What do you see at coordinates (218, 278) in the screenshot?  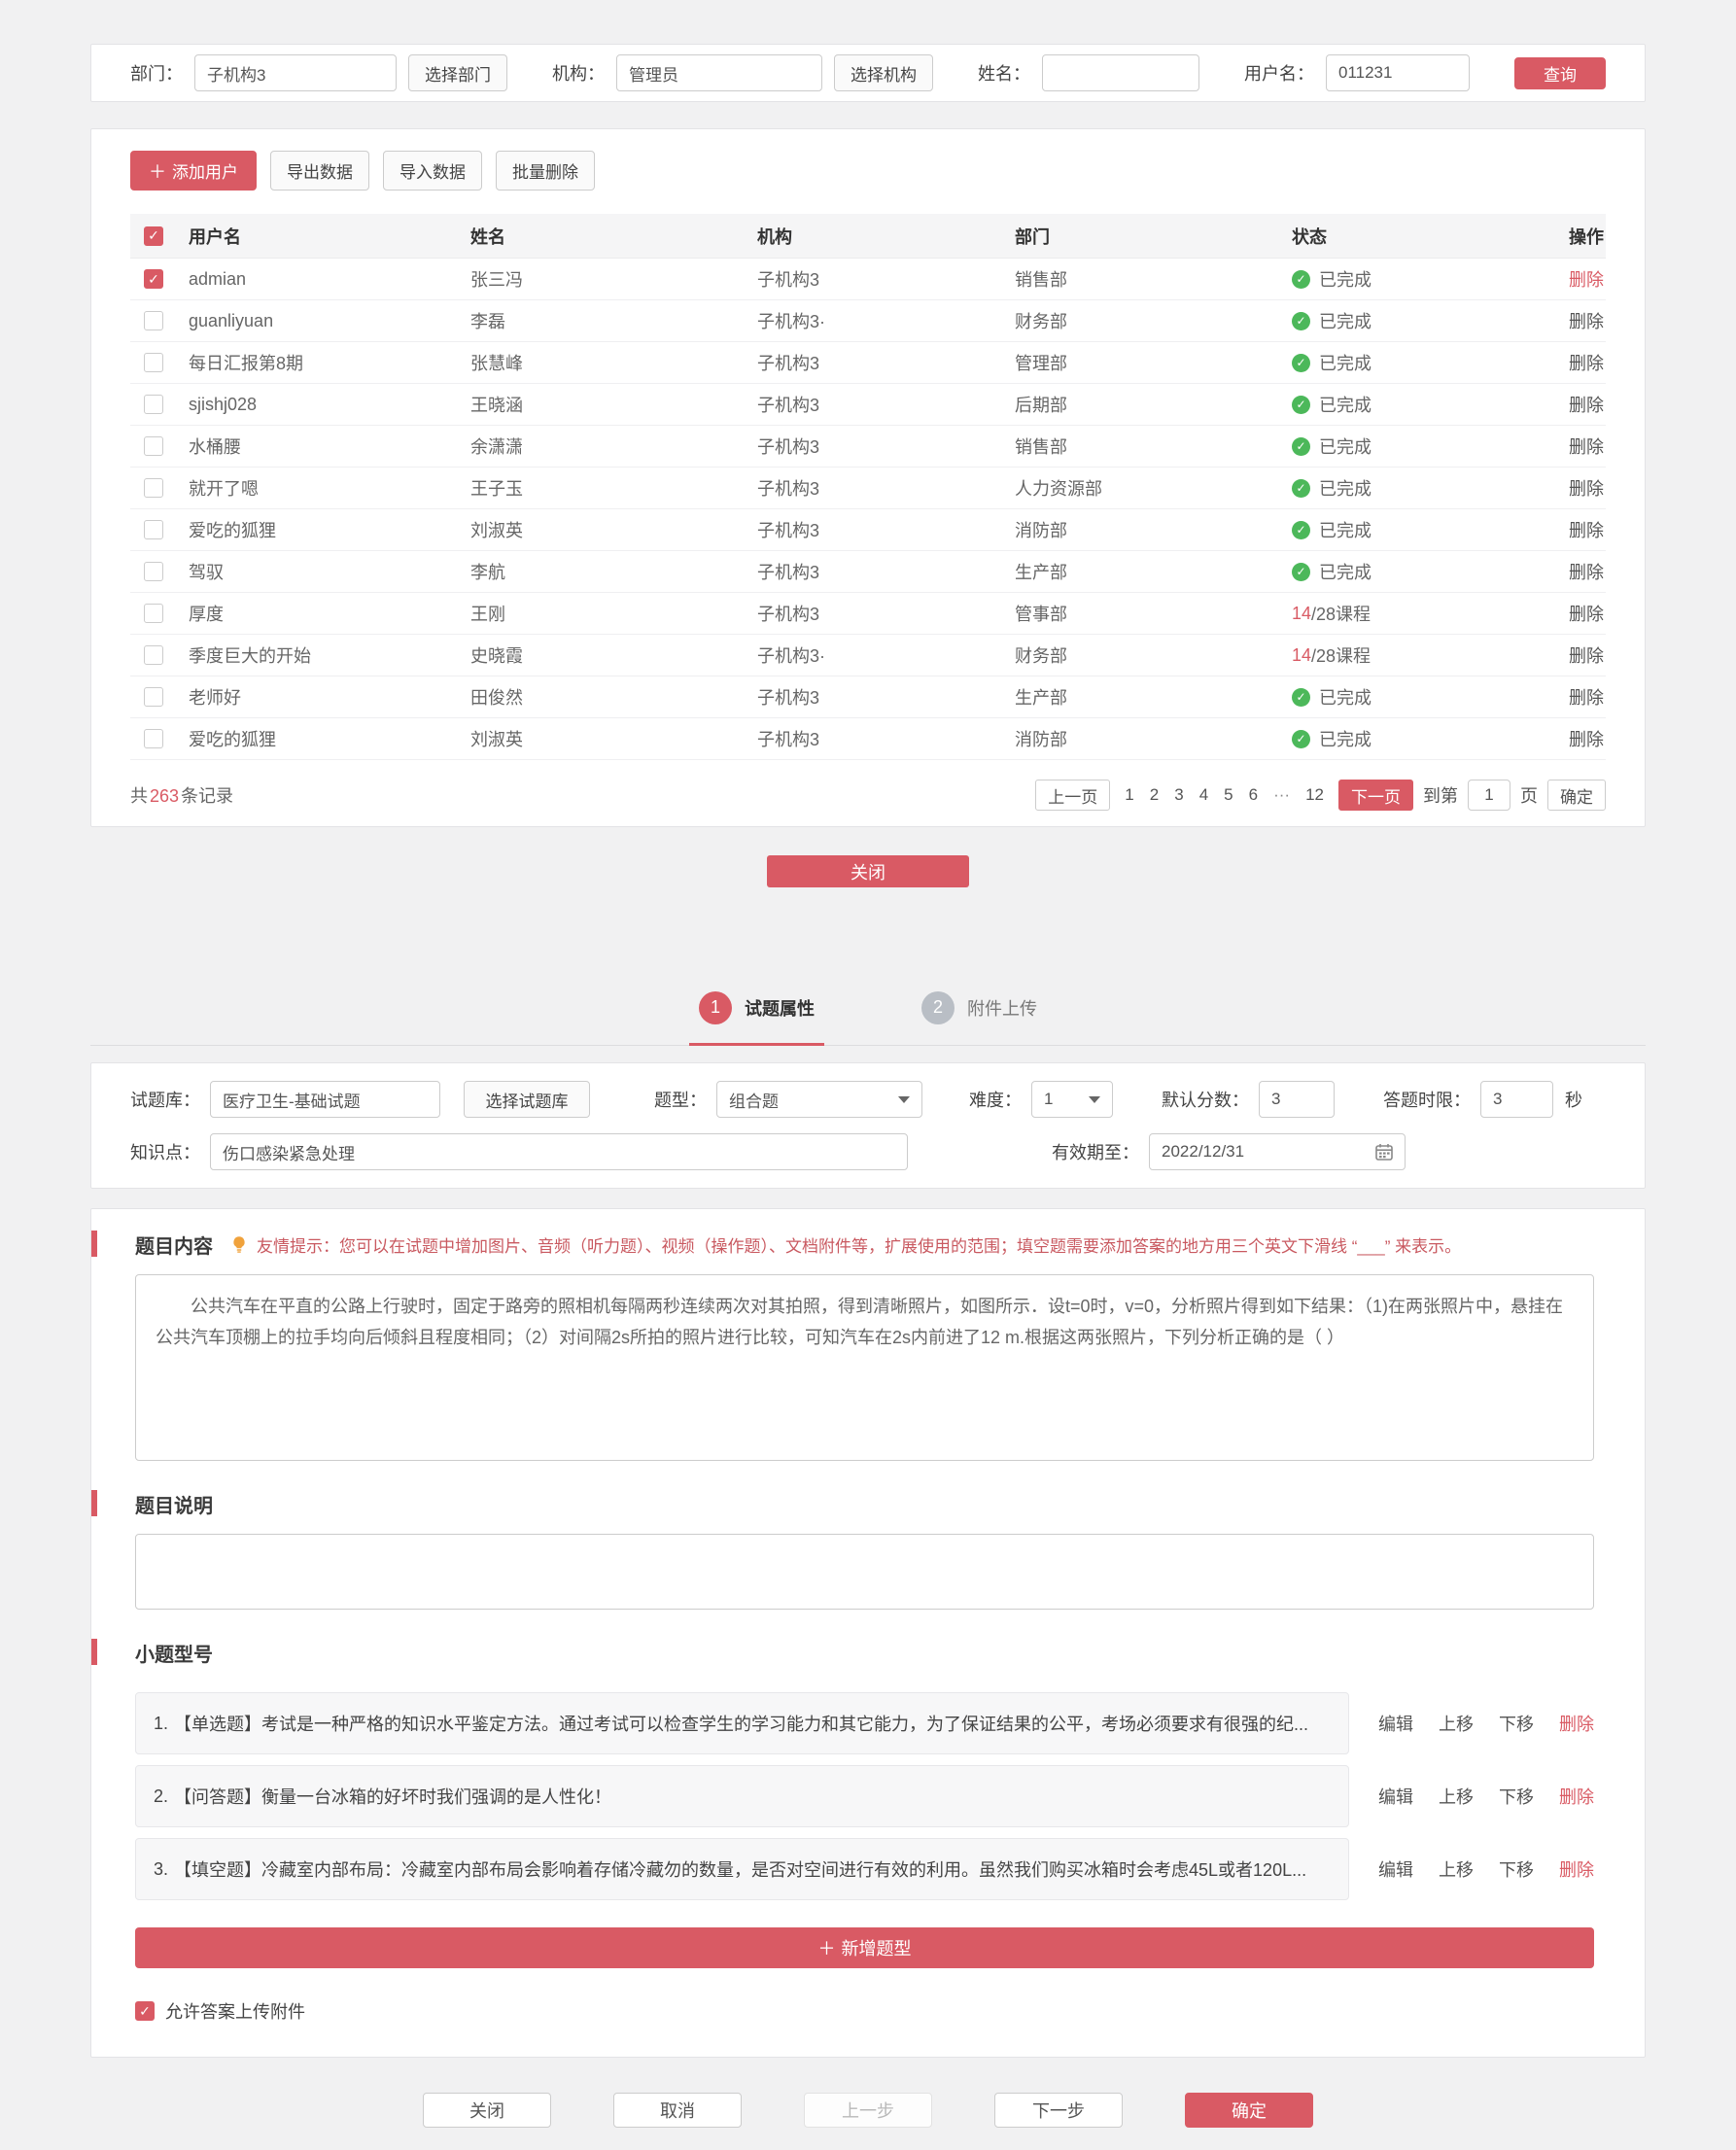 I see `cell-username: admian` at bounding box center [218, 278].